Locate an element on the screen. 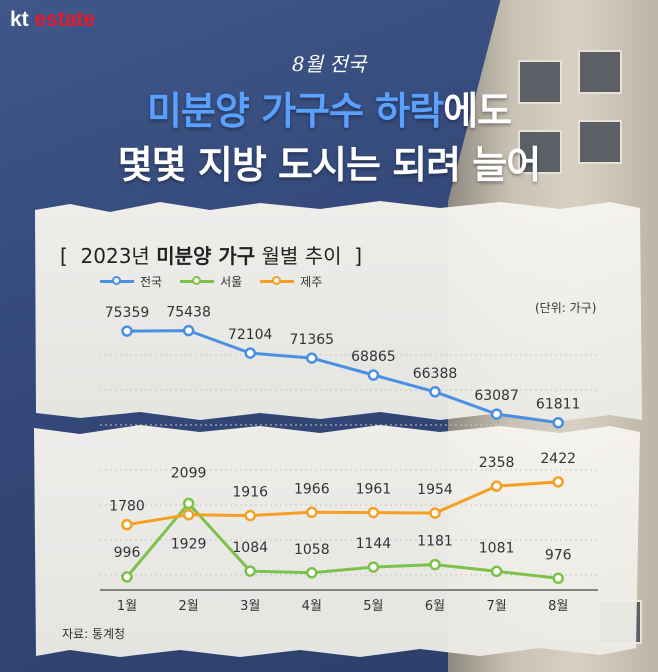  data-label-2: 2358 is located at coordinates (497, 463).